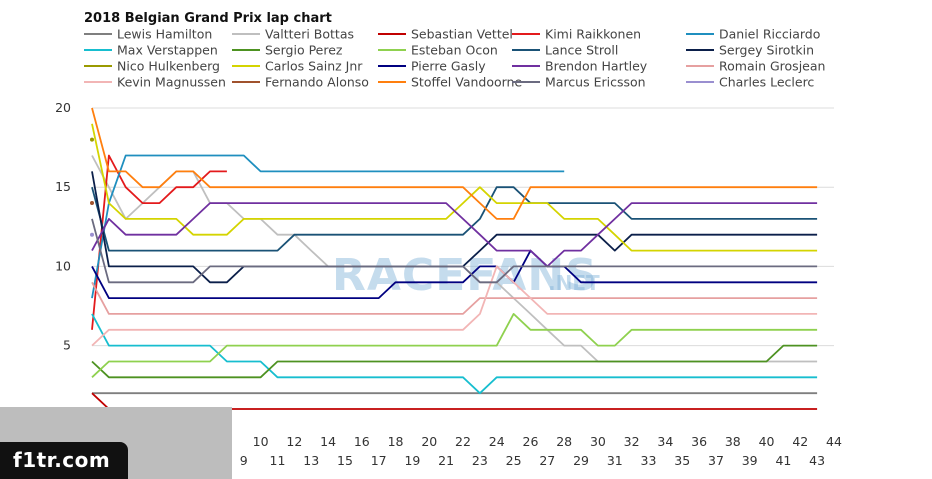 This screenshot has height=479, width=932. What do you see at coordinates (379, 460) in the screenshot?
I see `x-tick-17: 17` at bounding box center [379, 460].